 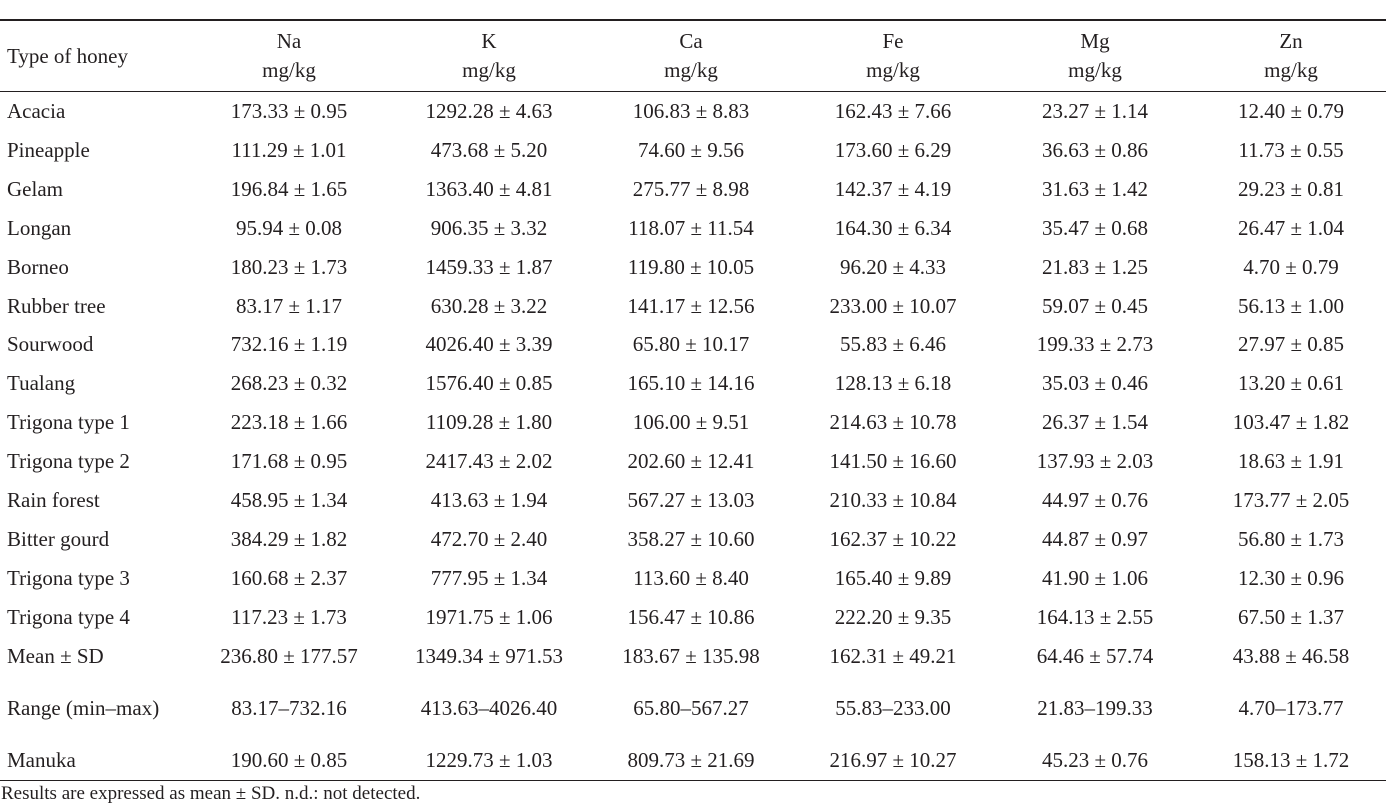 I want to click on header-symbol: Zn, so click(x=1291, y=41).